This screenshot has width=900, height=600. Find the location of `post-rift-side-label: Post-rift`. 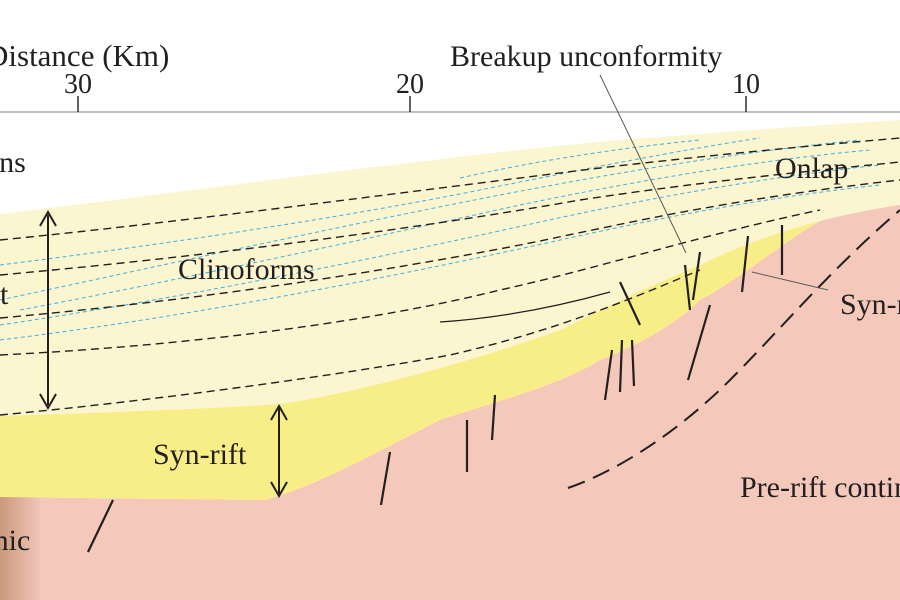

post-rift-side-label: Post-rift is located at coordinates (4, 294).